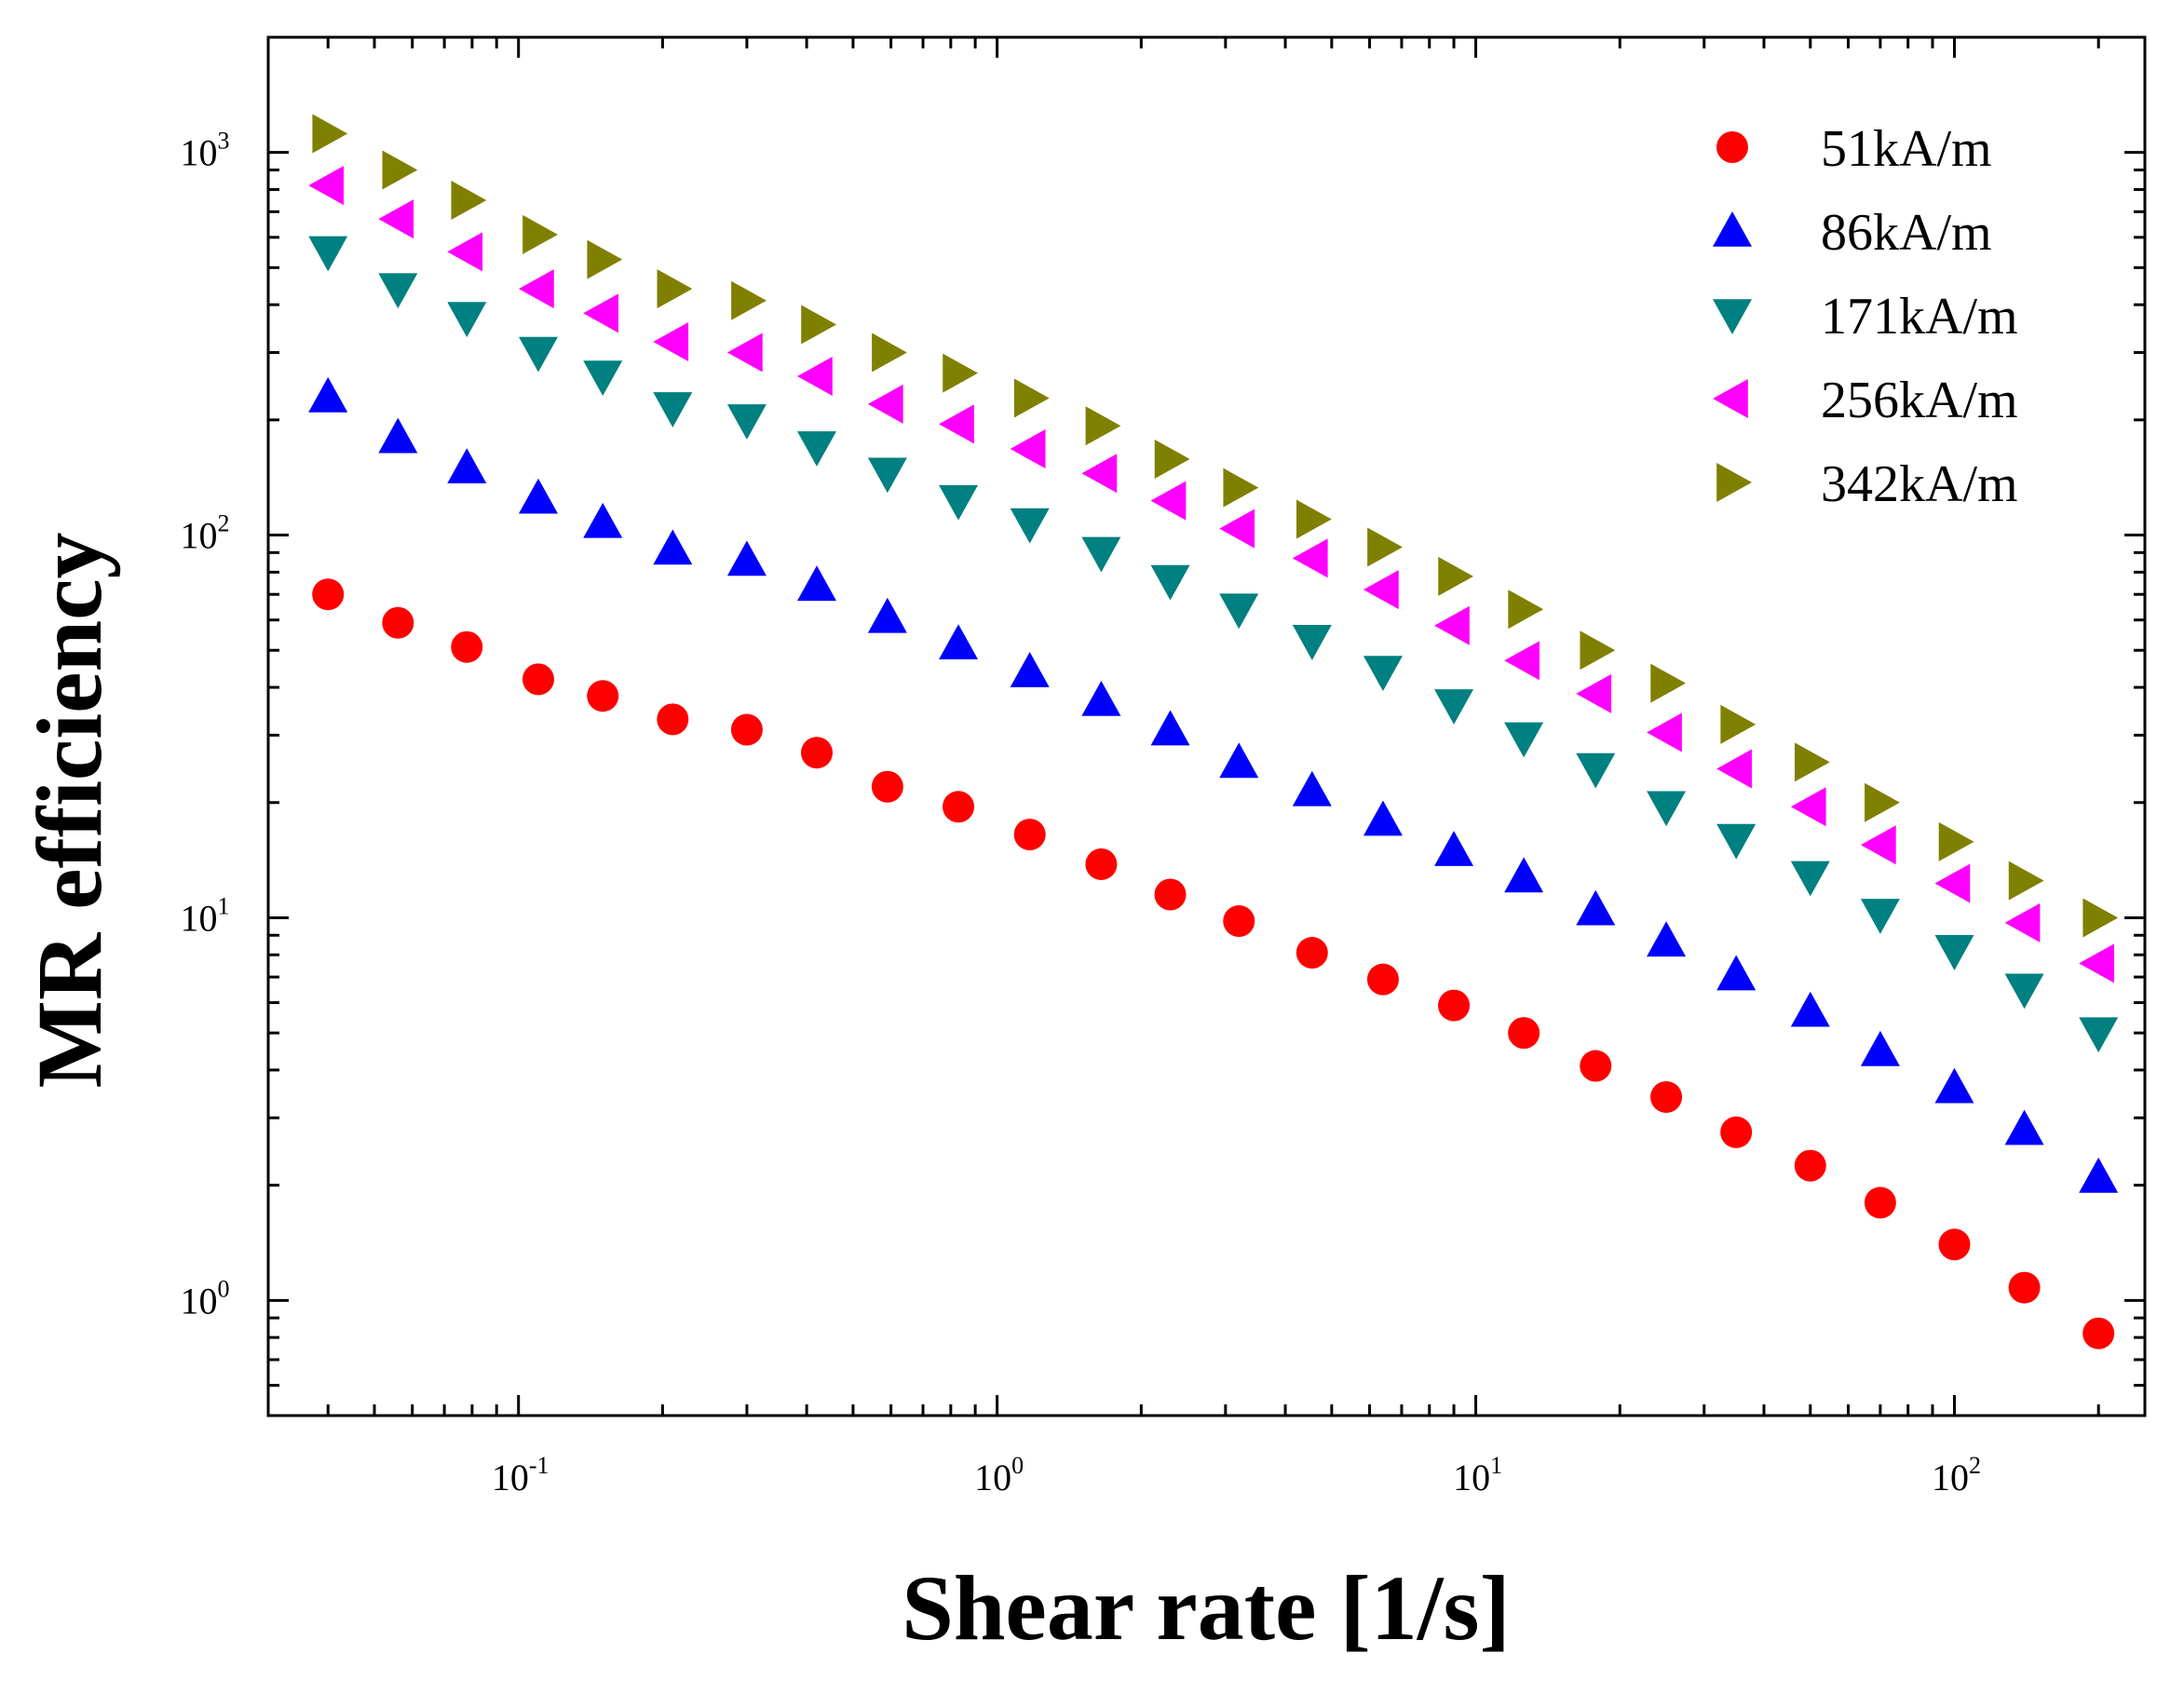 The width and height of the screenshot is (2184, 1681). What do you see at coordinates (1906, 233) in the screenshot?
I see `legend-label: 86kA/m` at bounding box center [1906, 233].